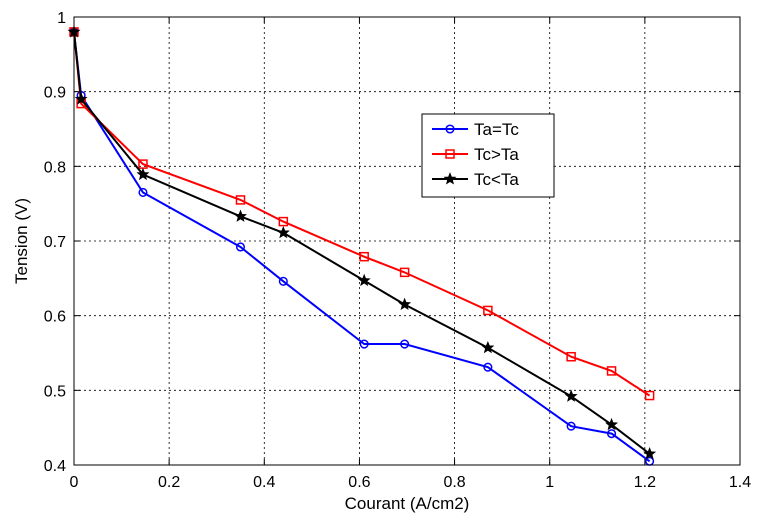 This screenshot has height=517, width=760. What do you see at coordinates (55, 167) in the screenshot?
I see `y-tick-label: 0.8` at bounding box center [55, 167].